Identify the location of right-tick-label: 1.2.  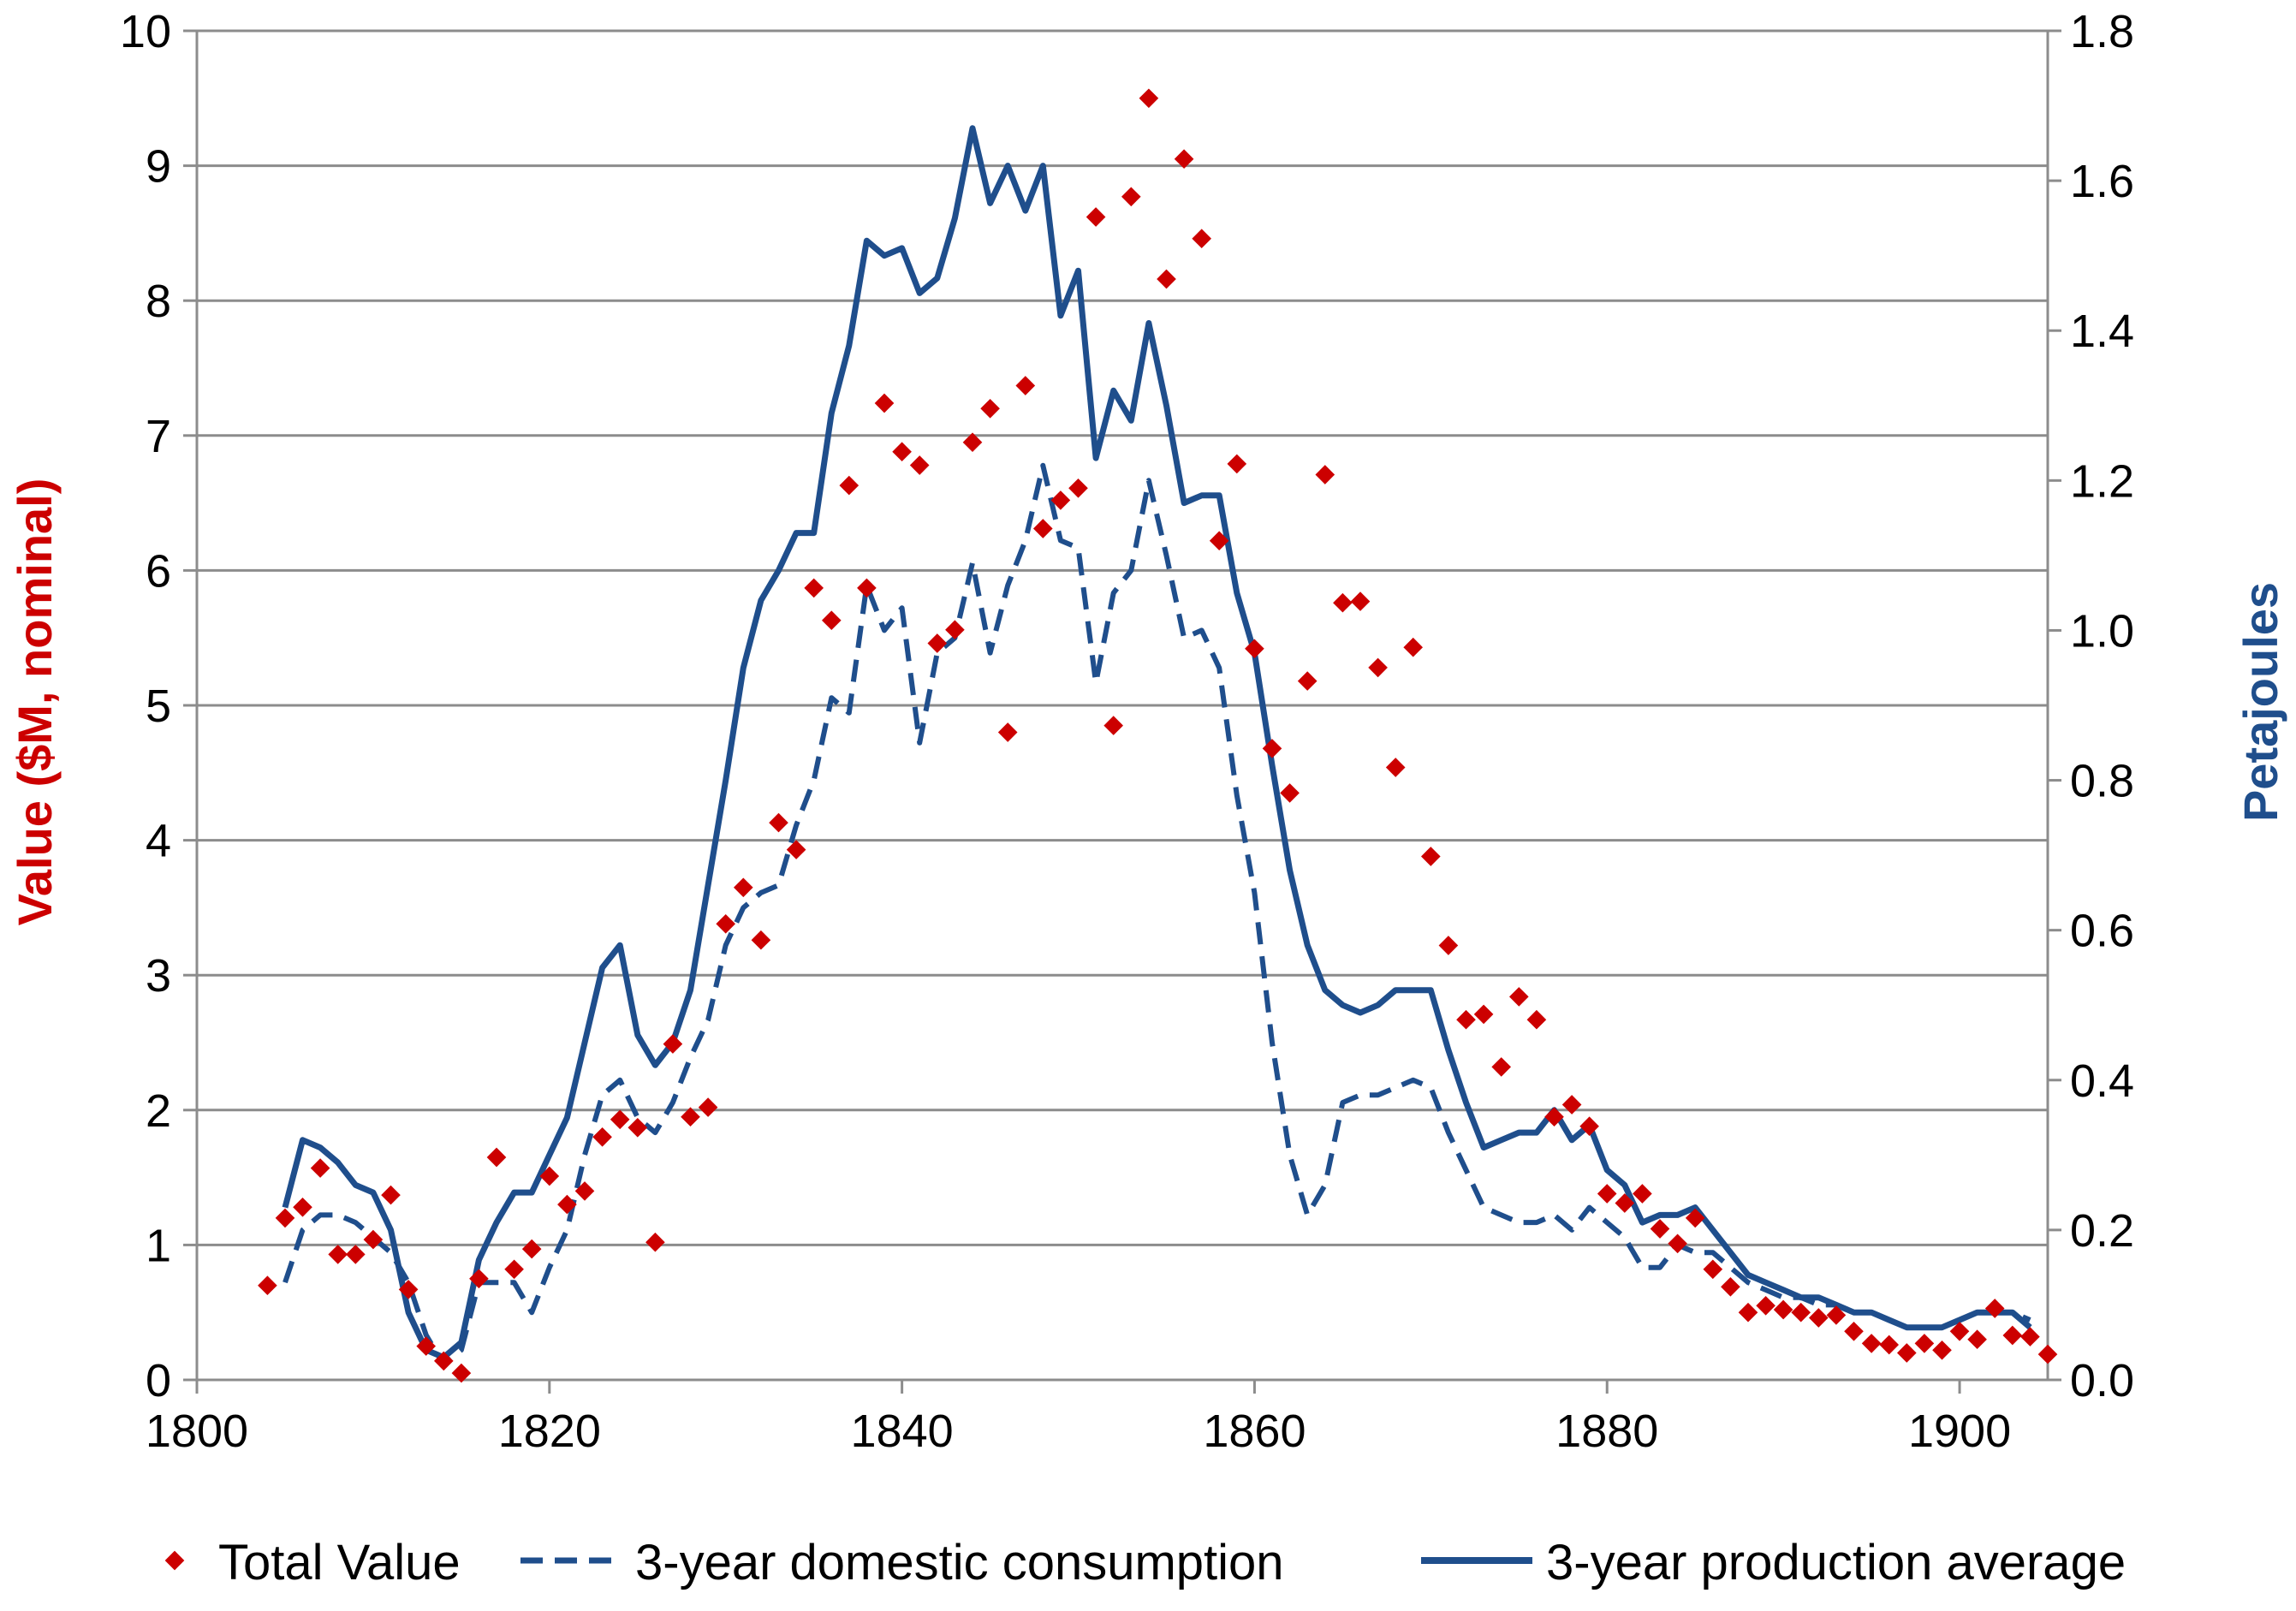
(2102, 481).